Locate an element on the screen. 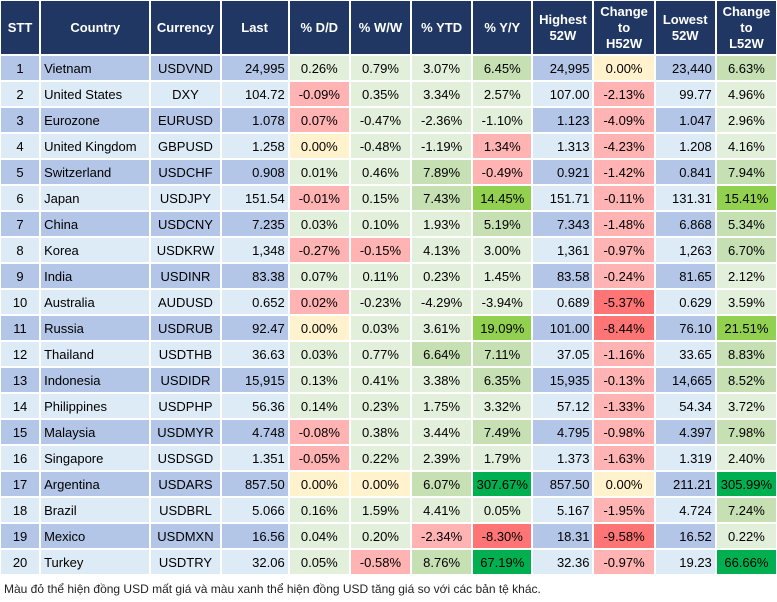  cell-change-to-l52w: 4.96% is located at coordinates (746, 94).